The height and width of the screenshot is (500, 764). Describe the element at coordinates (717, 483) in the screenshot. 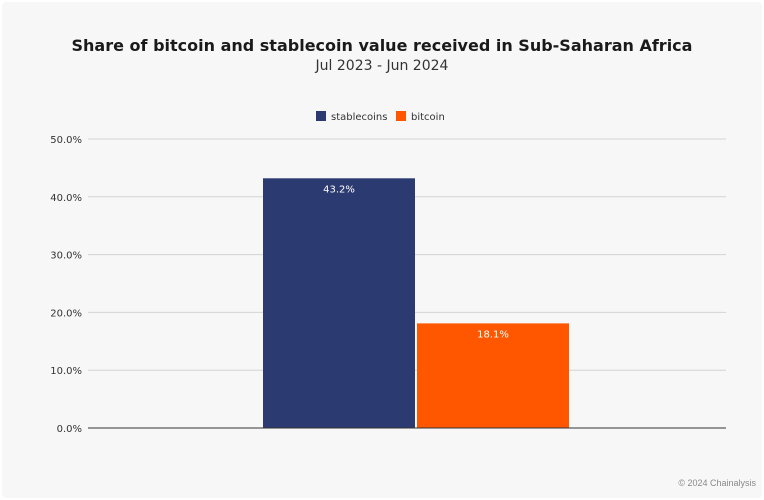

I see `credit-text: © 2024 Chainalysis` at that location.